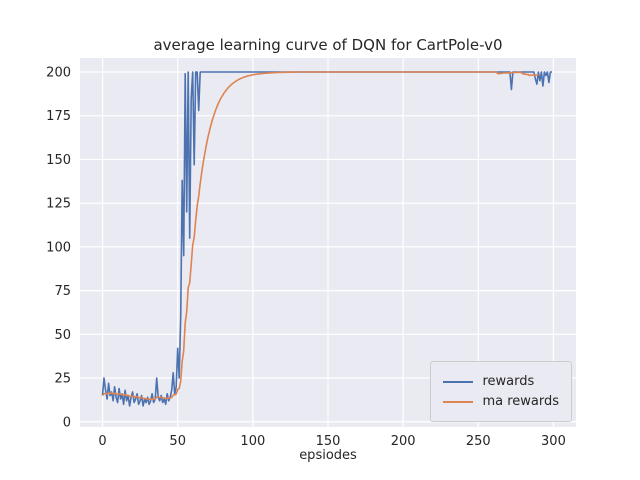  What do you see at coordinates (508, 381) in the screenshot?
I see `legend-label-rewards: rewards` at bounding box center [508, 381].